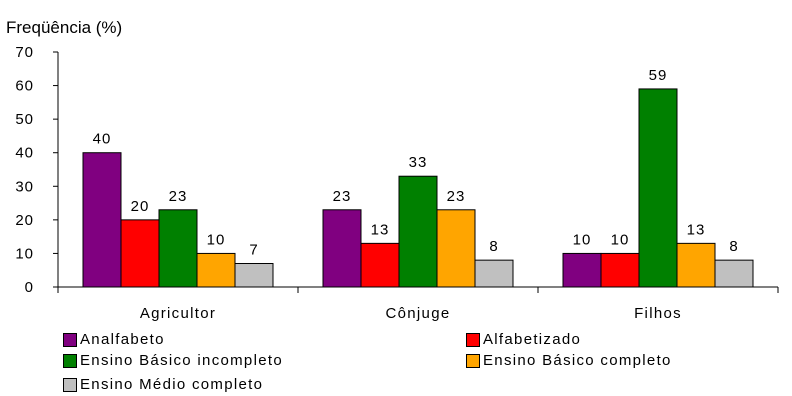  What do you see at coordinates (658, 75) in the screenshot?
I see `data-label: 59` at bounding box center [658, 75].